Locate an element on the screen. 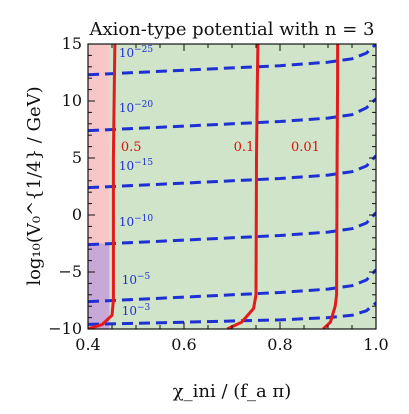  blue-curve-label-5: 10−3 is located at coordinates (136, 310).